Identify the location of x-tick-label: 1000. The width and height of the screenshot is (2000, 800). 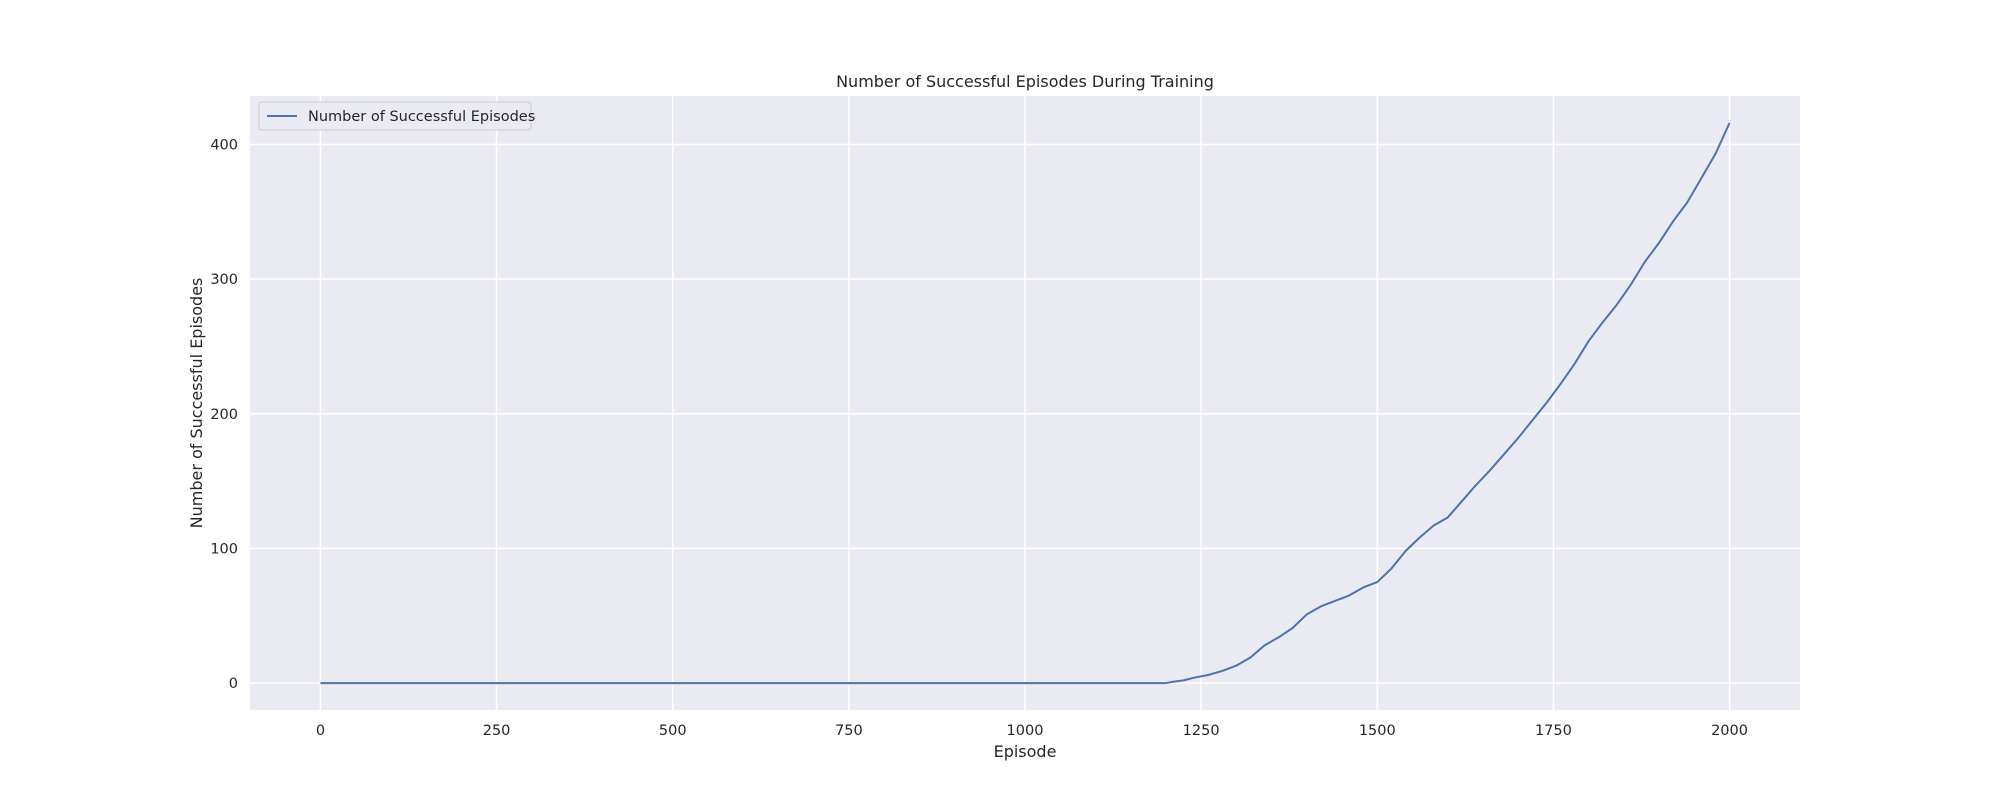
(1025, 731).